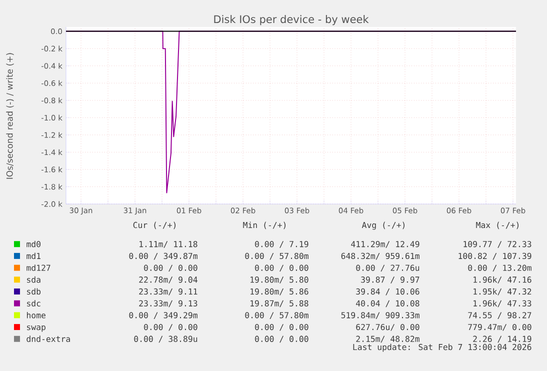 This screenshot has height=371, width=547. I want to click on legend-label: home, so click(36, 315).